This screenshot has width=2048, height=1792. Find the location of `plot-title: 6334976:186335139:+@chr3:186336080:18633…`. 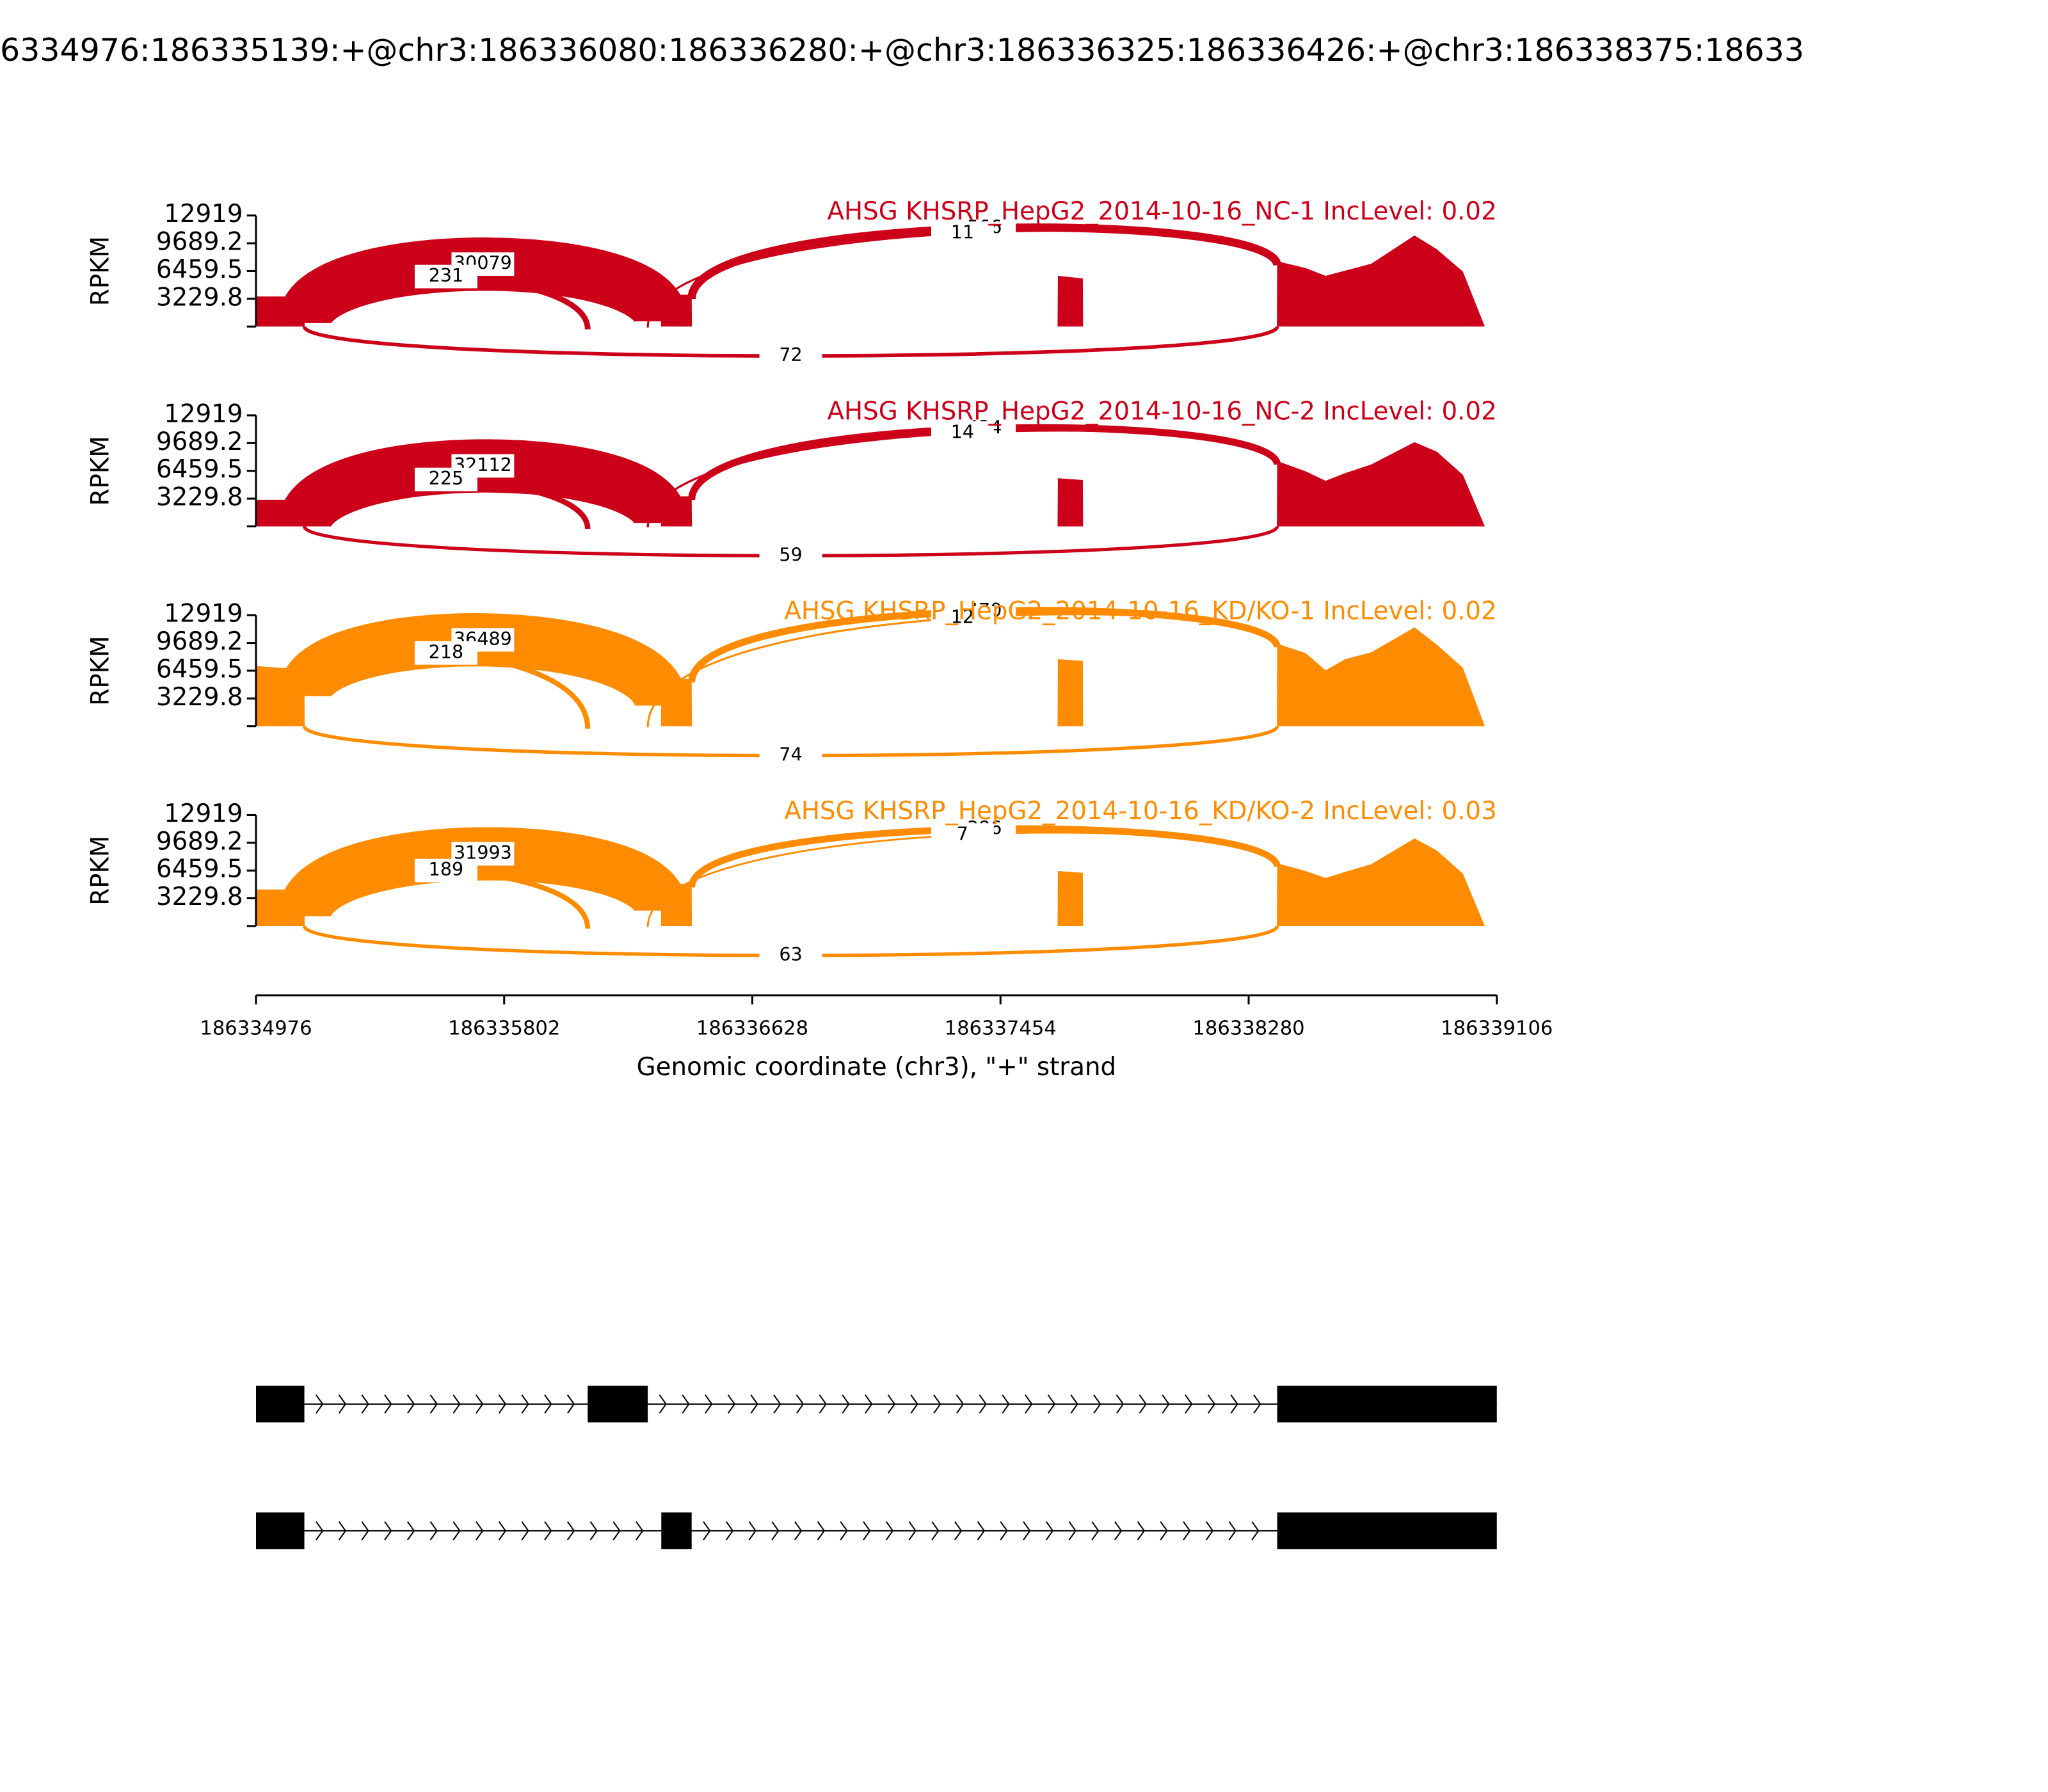

plot-title: 6334976:186335139:+@chr3:186336080:18633… is located at coordinates (902, 50).